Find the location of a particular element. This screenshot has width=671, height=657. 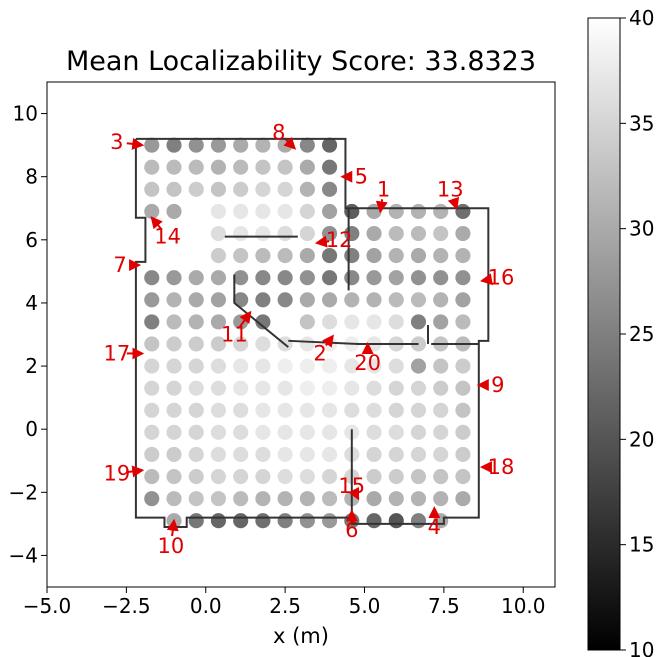

annotation-label: 4 is located at coordinates (434, 527).